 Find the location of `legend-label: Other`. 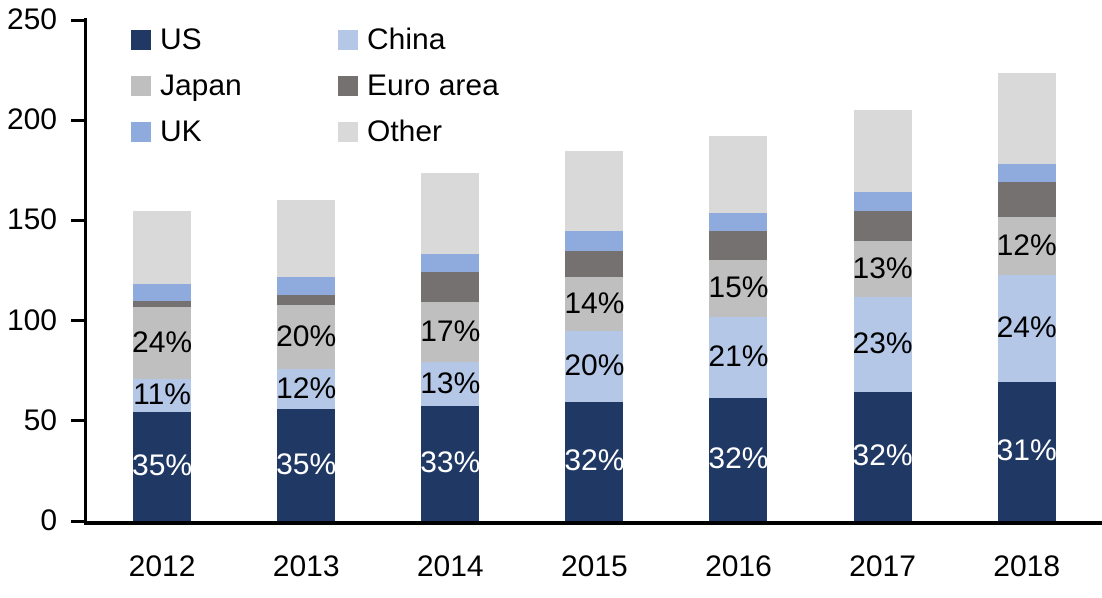

legend-label: Other is located at coordinates (405, 131).